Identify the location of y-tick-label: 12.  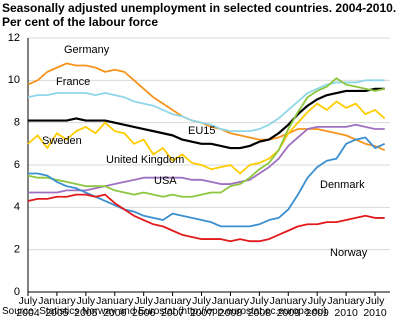
(14, 38).